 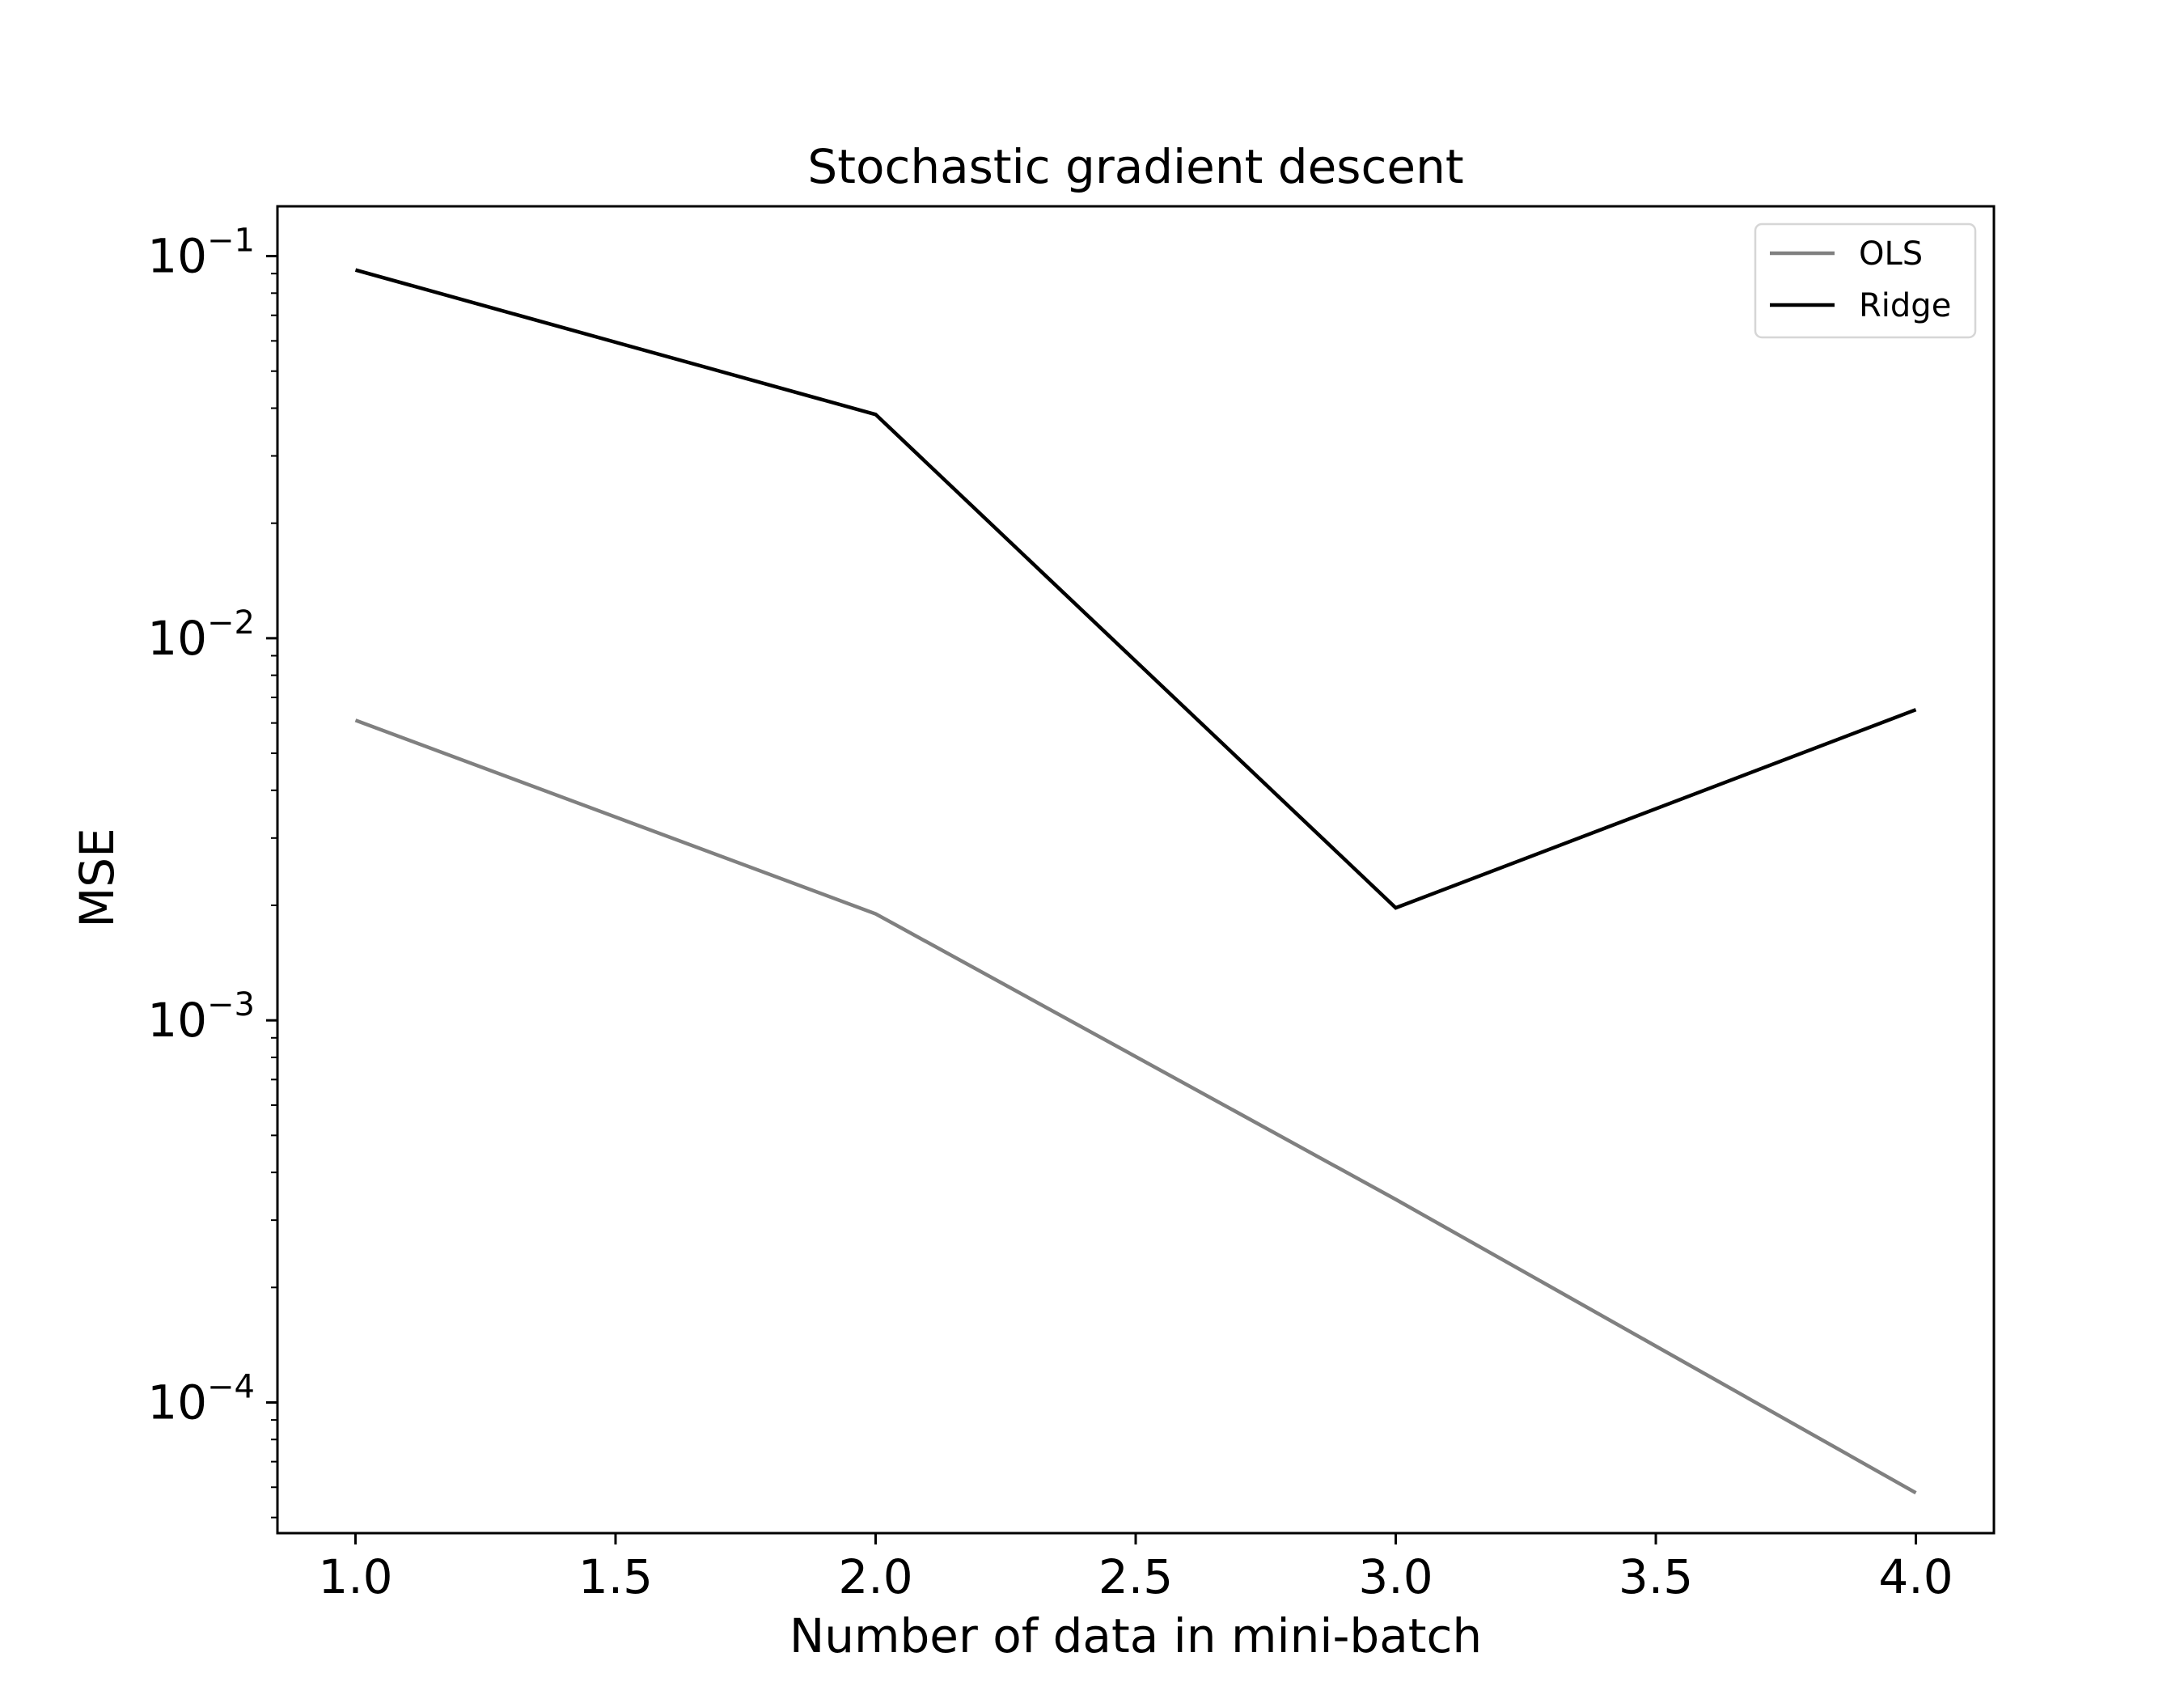 What do you see at coordinates (1865, 280) in the screenshot?
I see `legend: OLS Ridge` at bounding box center [1865, 280].